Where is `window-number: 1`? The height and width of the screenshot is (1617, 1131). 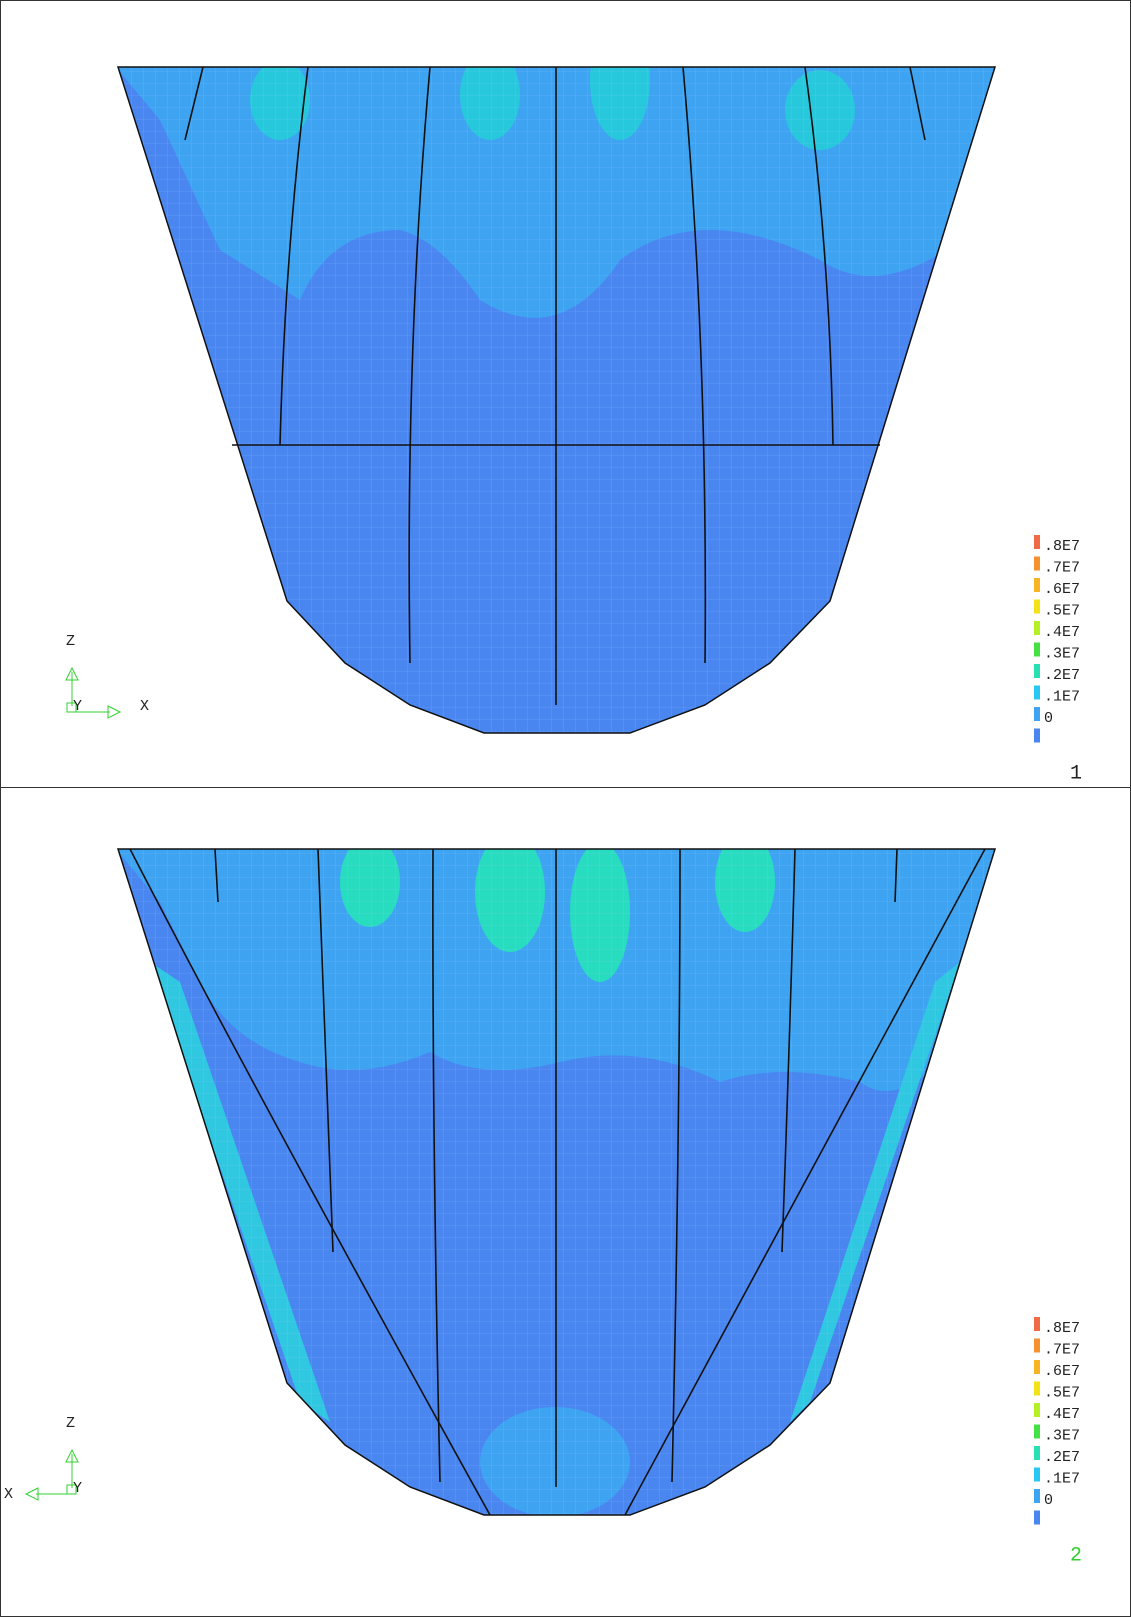
window-number: 1 is located at coordinates (1076, 773).